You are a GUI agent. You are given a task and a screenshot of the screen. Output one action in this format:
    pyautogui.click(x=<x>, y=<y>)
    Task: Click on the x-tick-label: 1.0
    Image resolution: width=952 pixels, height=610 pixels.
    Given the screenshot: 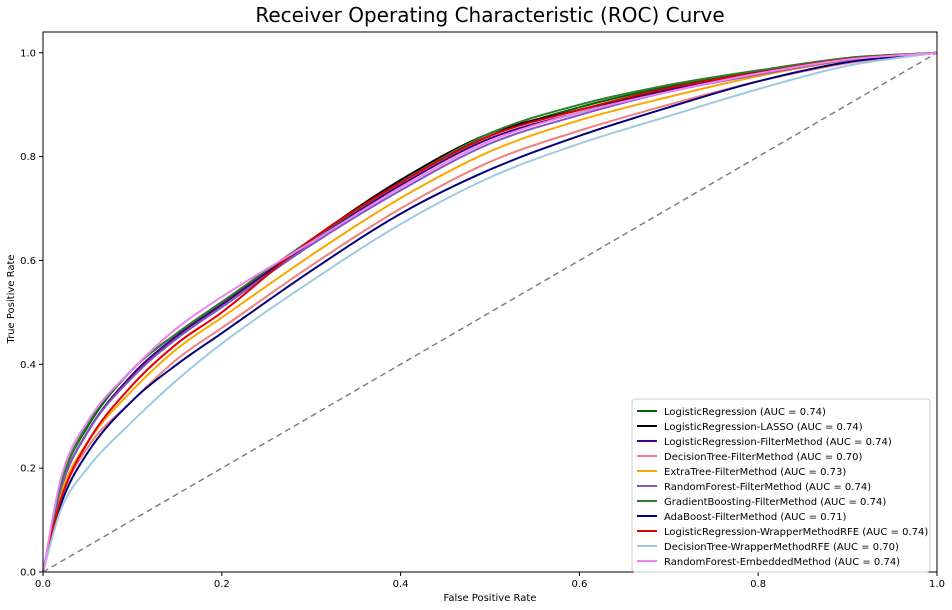 What is the action you would take?
    pyautogui.click(x=937, y=584)
    